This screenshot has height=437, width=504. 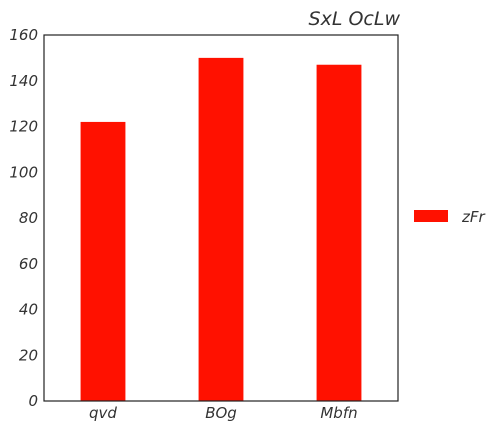 What do you see at coordinates (338, 413) in the screenshot?
I see `x-tick-label: Mbfn` at bounding box center [338, 413].